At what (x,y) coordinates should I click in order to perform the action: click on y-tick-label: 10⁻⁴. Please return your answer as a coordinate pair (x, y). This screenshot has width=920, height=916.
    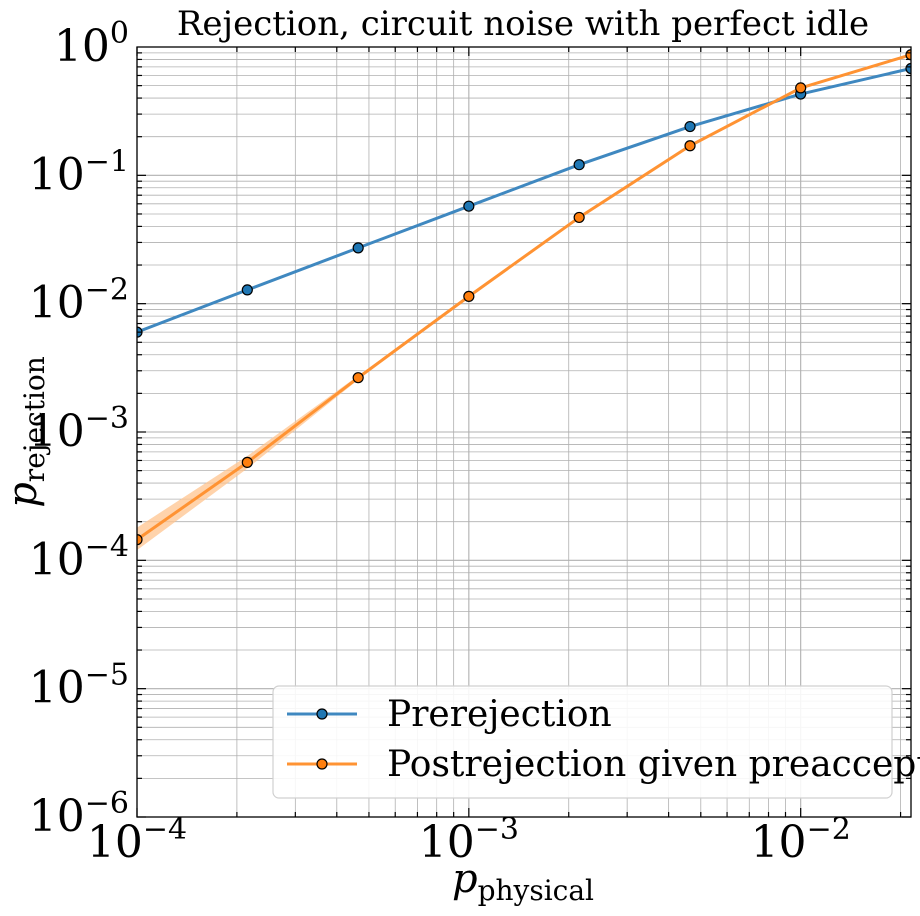
    Looking at the image, I should click on (79, 557).